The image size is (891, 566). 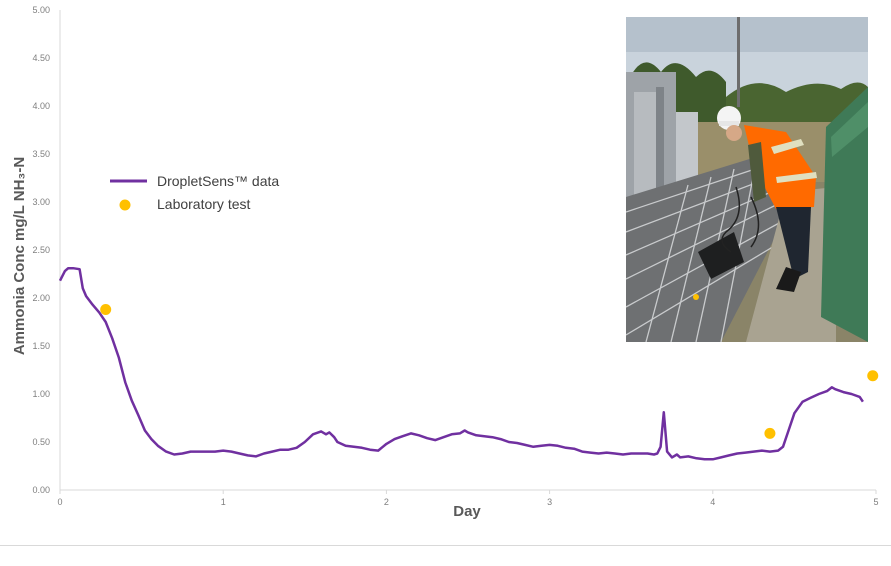 I want to click on y-tick-label: 2.50, so click(x=41, y=250).